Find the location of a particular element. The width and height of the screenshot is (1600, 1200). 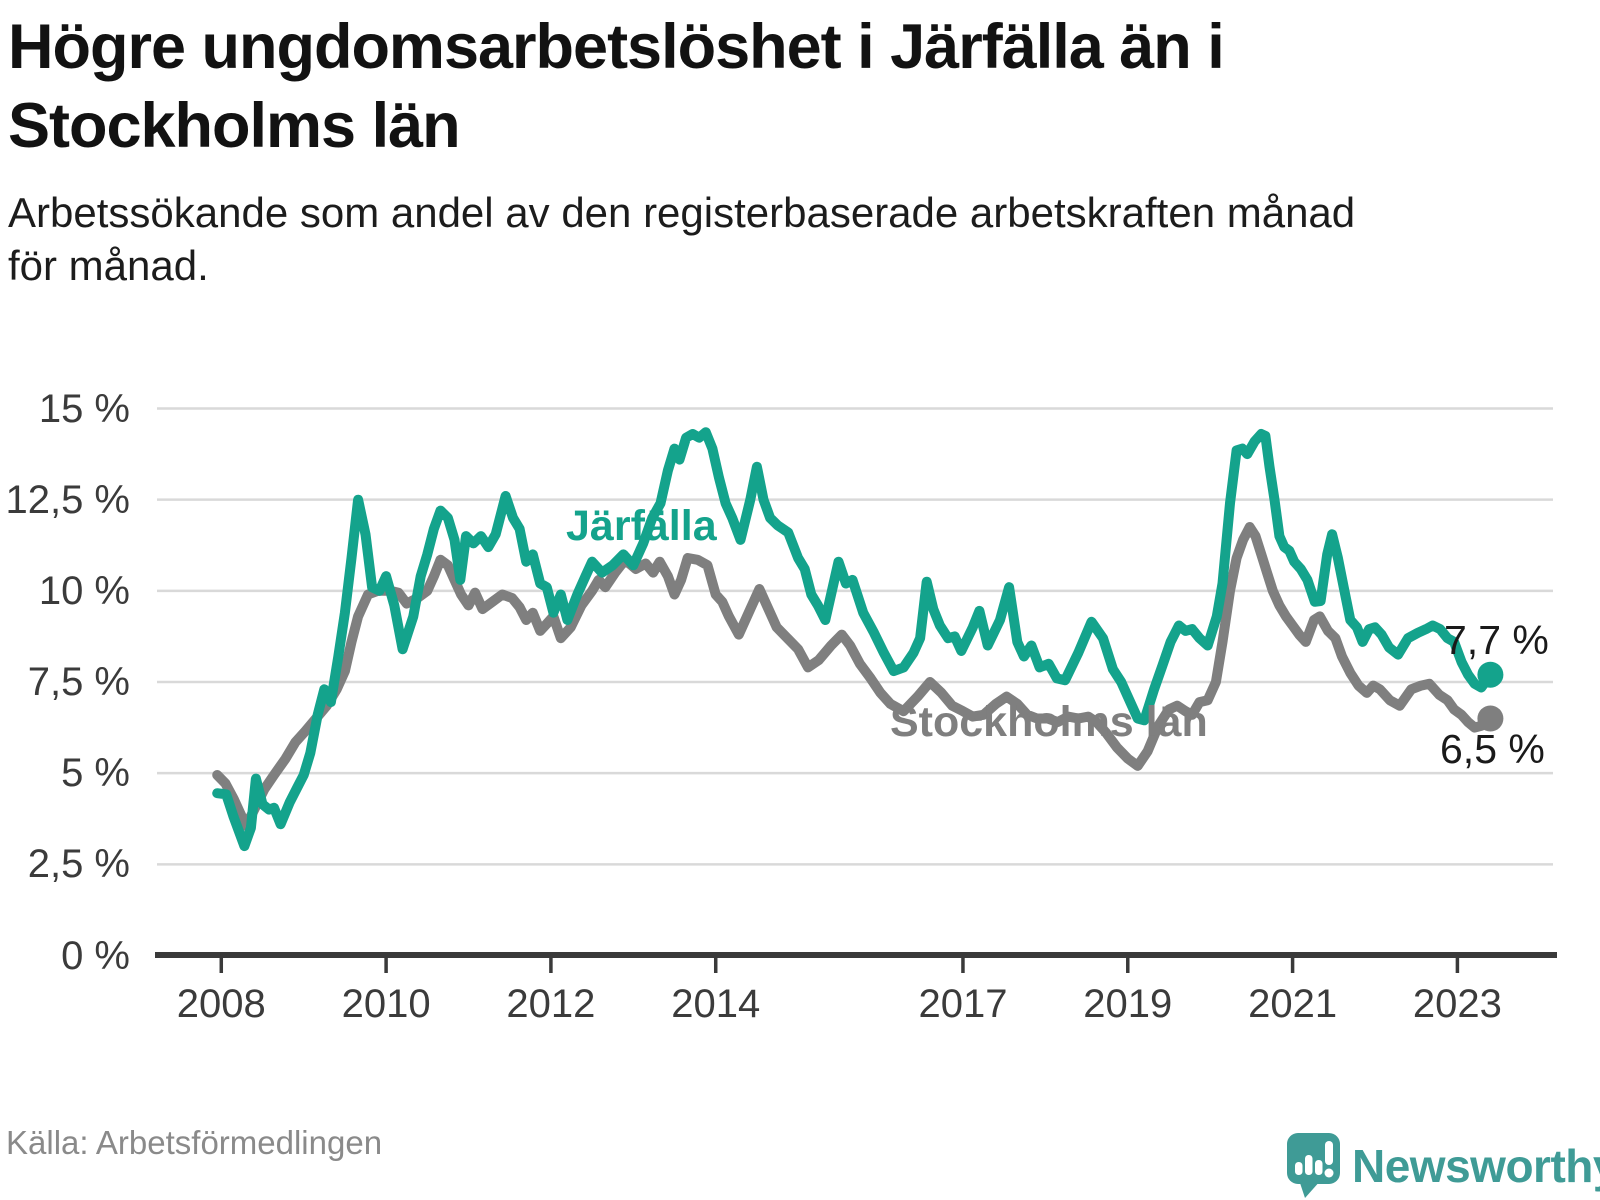

series-end-dot-stockholm is located at coordinates (1490, 718).